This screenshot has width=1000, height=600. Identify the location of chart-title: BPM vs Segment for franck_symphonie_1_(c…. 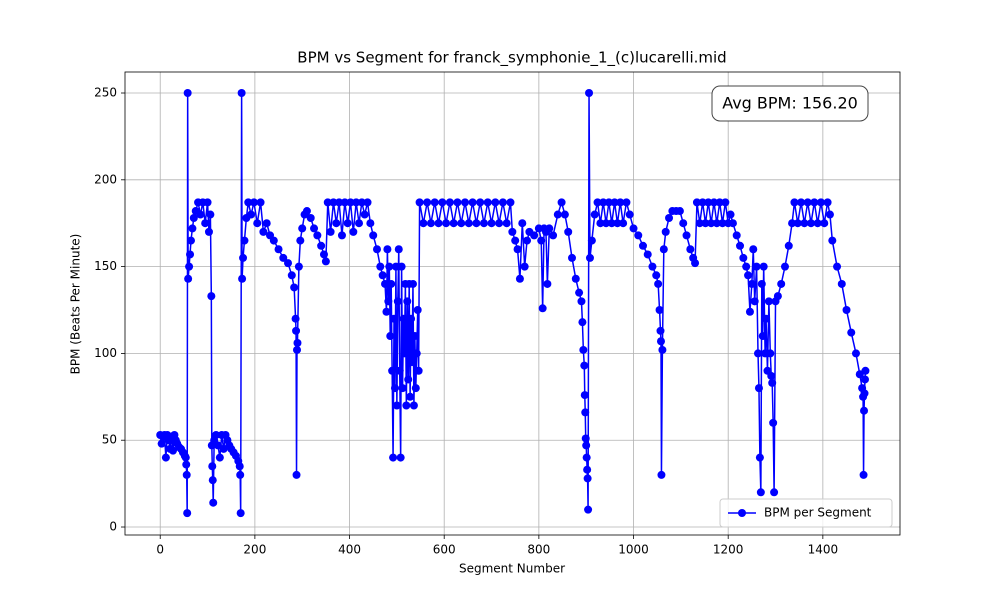
(511, 58).